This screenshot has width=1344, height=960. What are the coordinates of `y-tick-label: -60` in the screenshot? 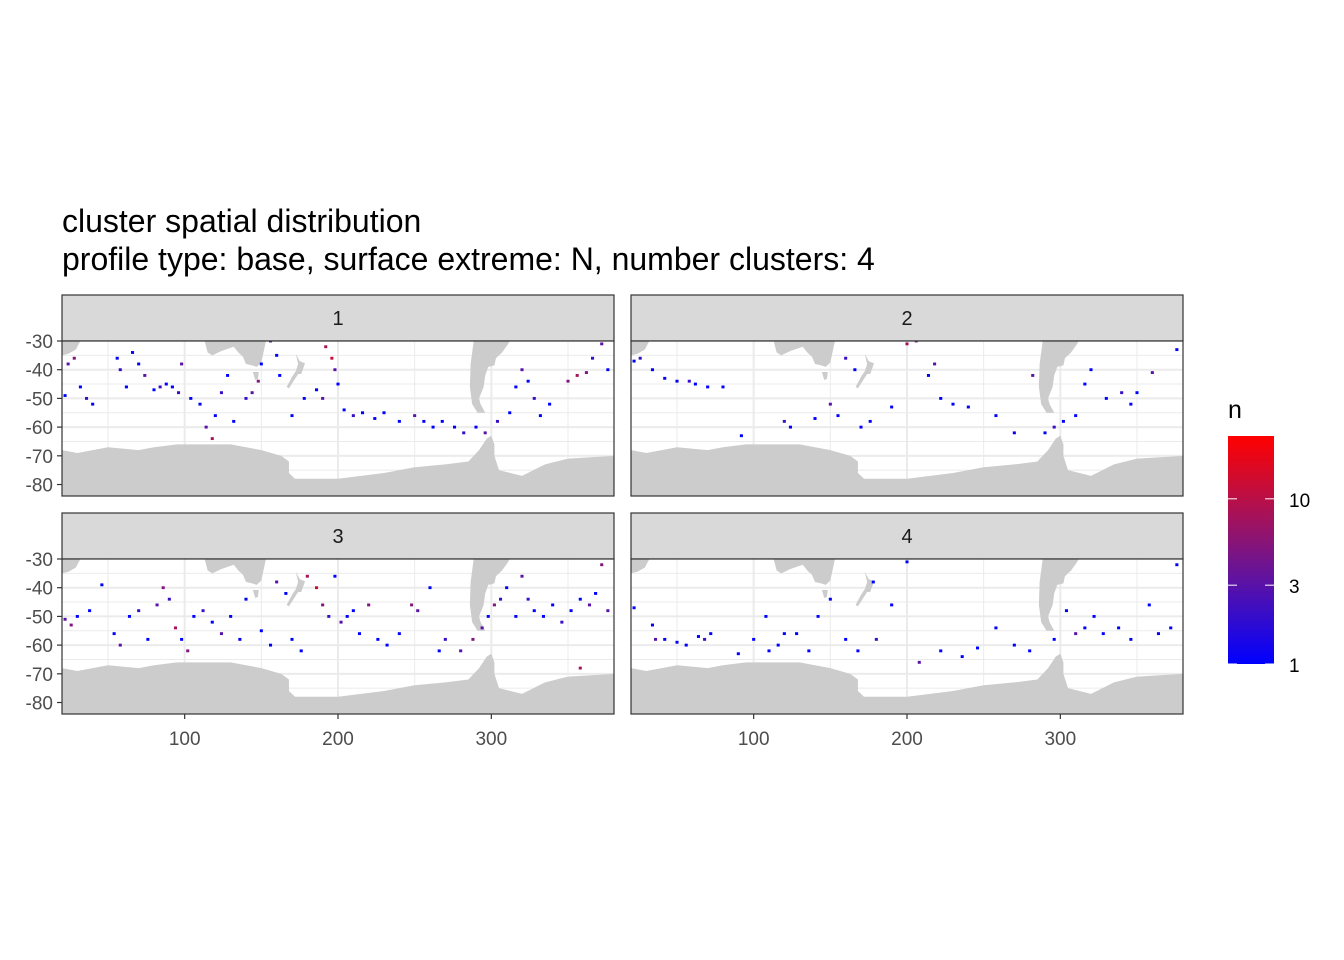 It's located at (39, 428).